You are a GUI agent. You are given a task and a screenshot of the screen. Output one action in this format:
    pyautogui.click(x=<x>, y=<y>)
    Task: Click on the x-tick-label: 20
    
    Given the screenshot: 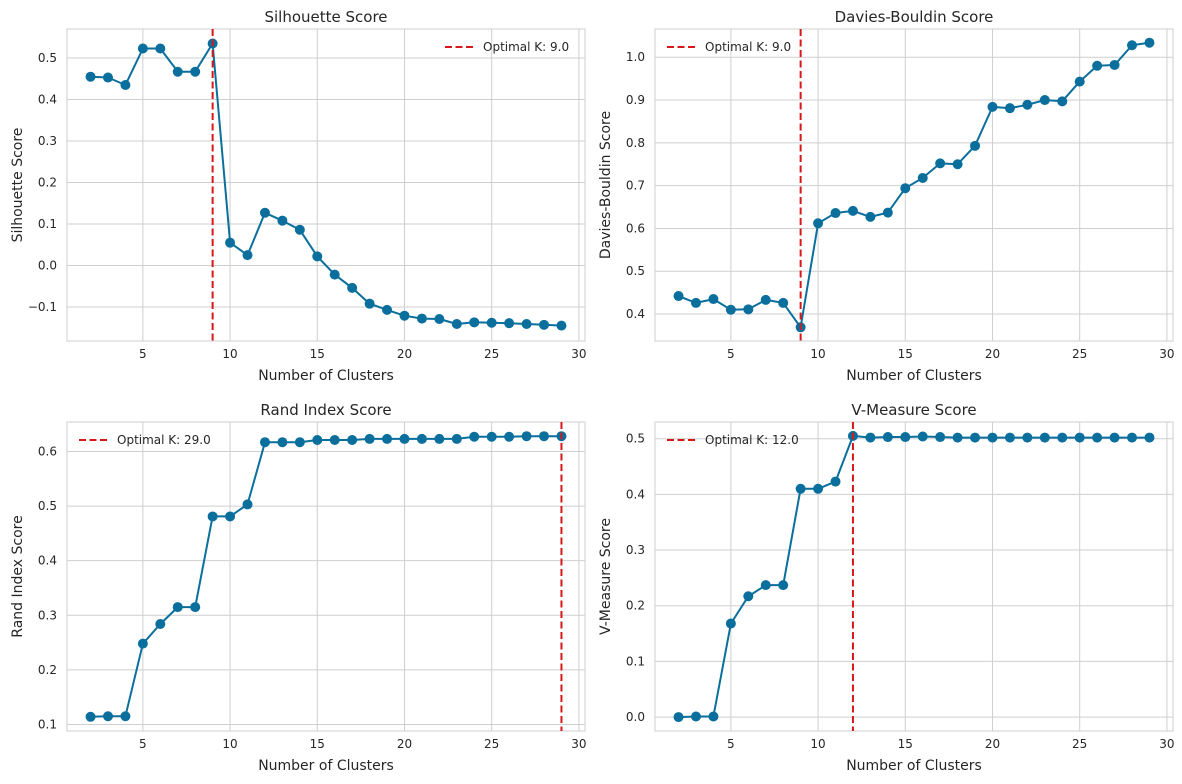 What is the action you would take?
    pyautogui.click(x=404, y=354)
    